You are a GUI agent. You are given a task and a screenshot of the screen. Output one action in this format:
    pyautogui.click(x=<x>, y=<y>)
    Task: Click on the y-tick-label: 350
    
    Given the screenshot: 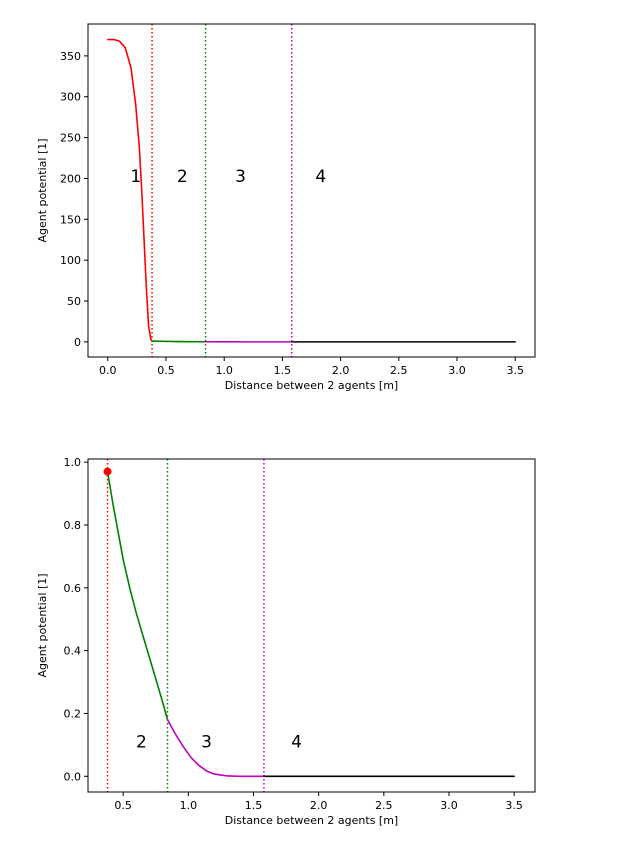 What is the action you would take?
    pyautogui.click(x=70, y=56)
    